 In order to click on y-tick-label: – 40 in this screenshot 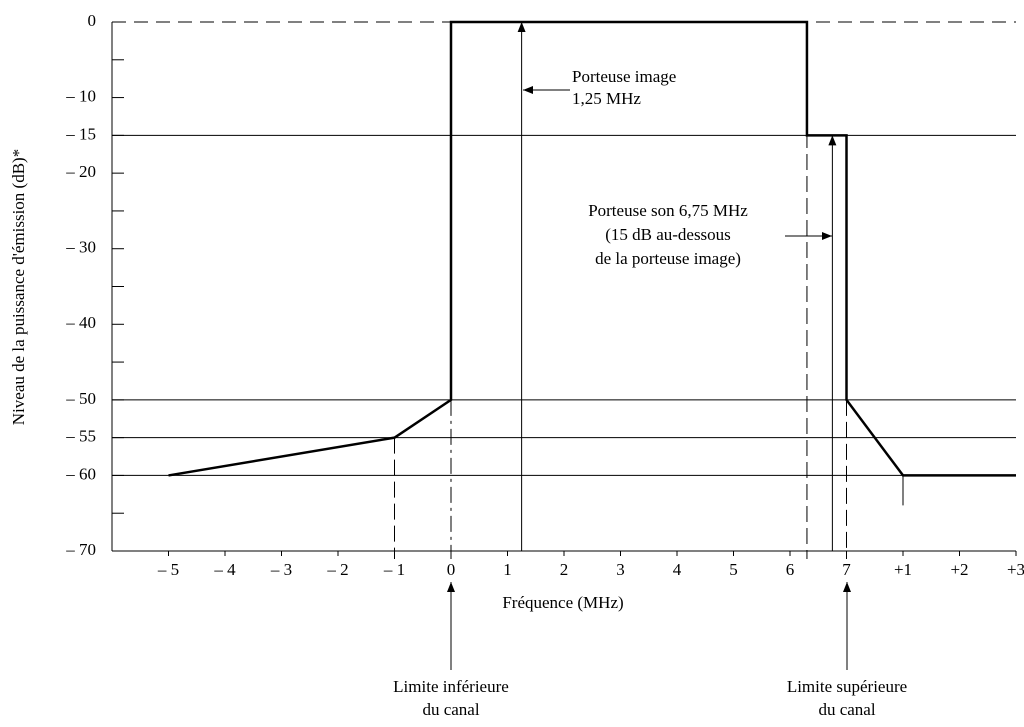, I will do `click(80, 322)`.